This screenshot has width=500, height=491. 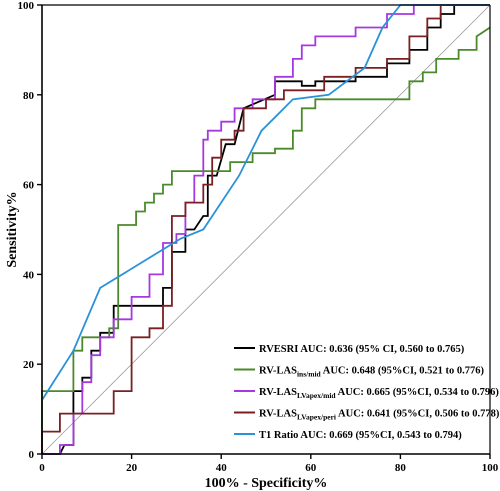 I want to click on x-tick-label: 80, so click(x=401, y=468).